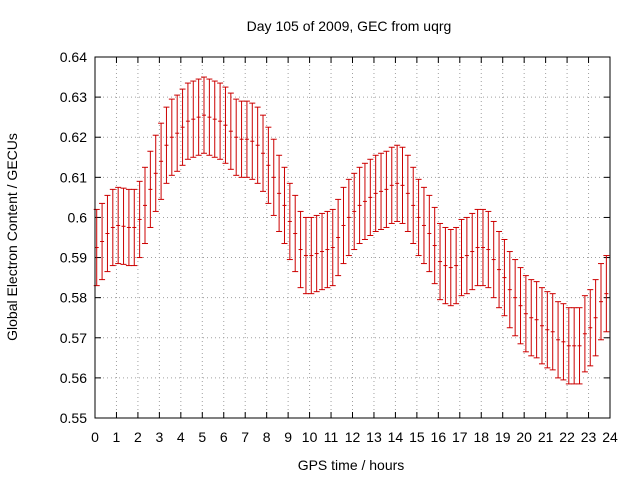  I want to click on x-tick-label: 5, so click(202, 437).